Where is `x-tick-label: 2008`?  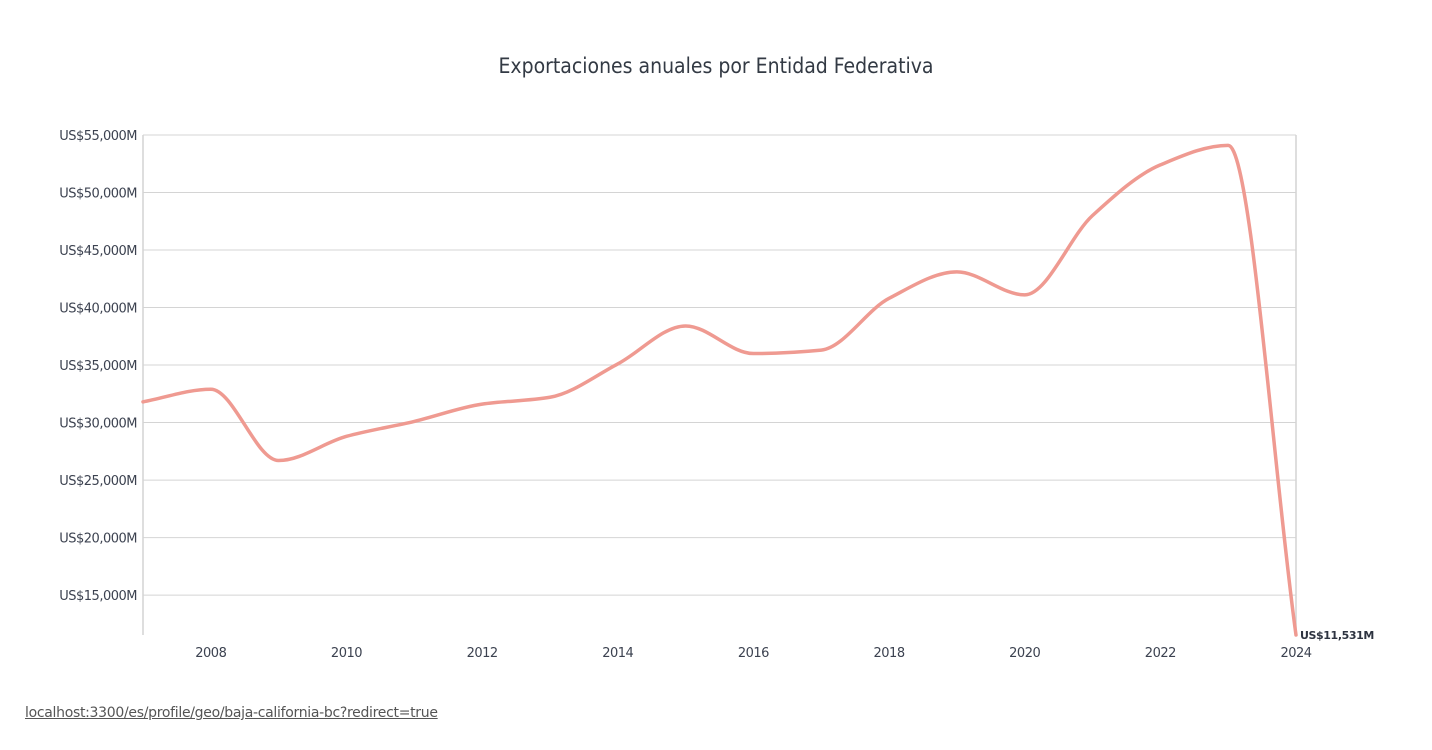
x-tick-label: 2008 is located at coordinates (210, 653).